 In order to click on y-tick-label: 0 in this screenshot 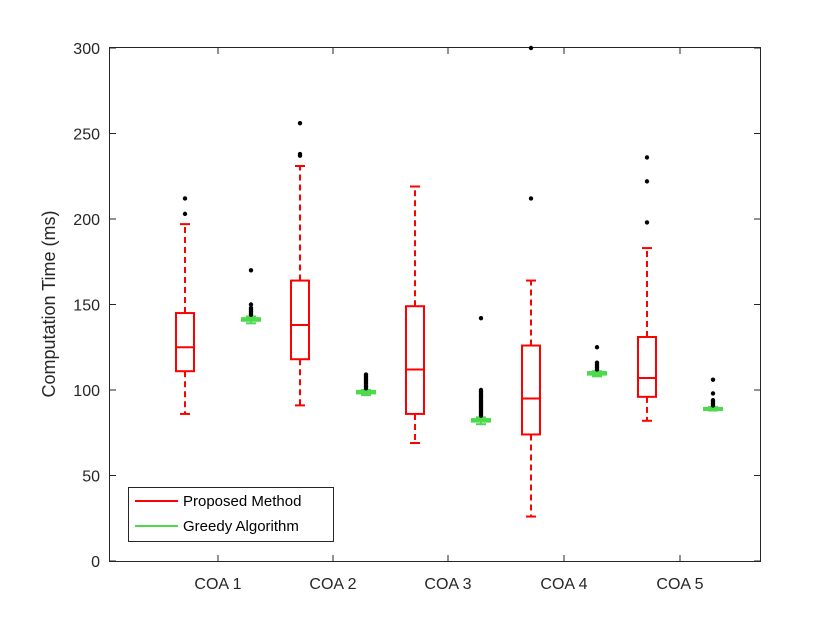, I will do `click(95, 562)`.